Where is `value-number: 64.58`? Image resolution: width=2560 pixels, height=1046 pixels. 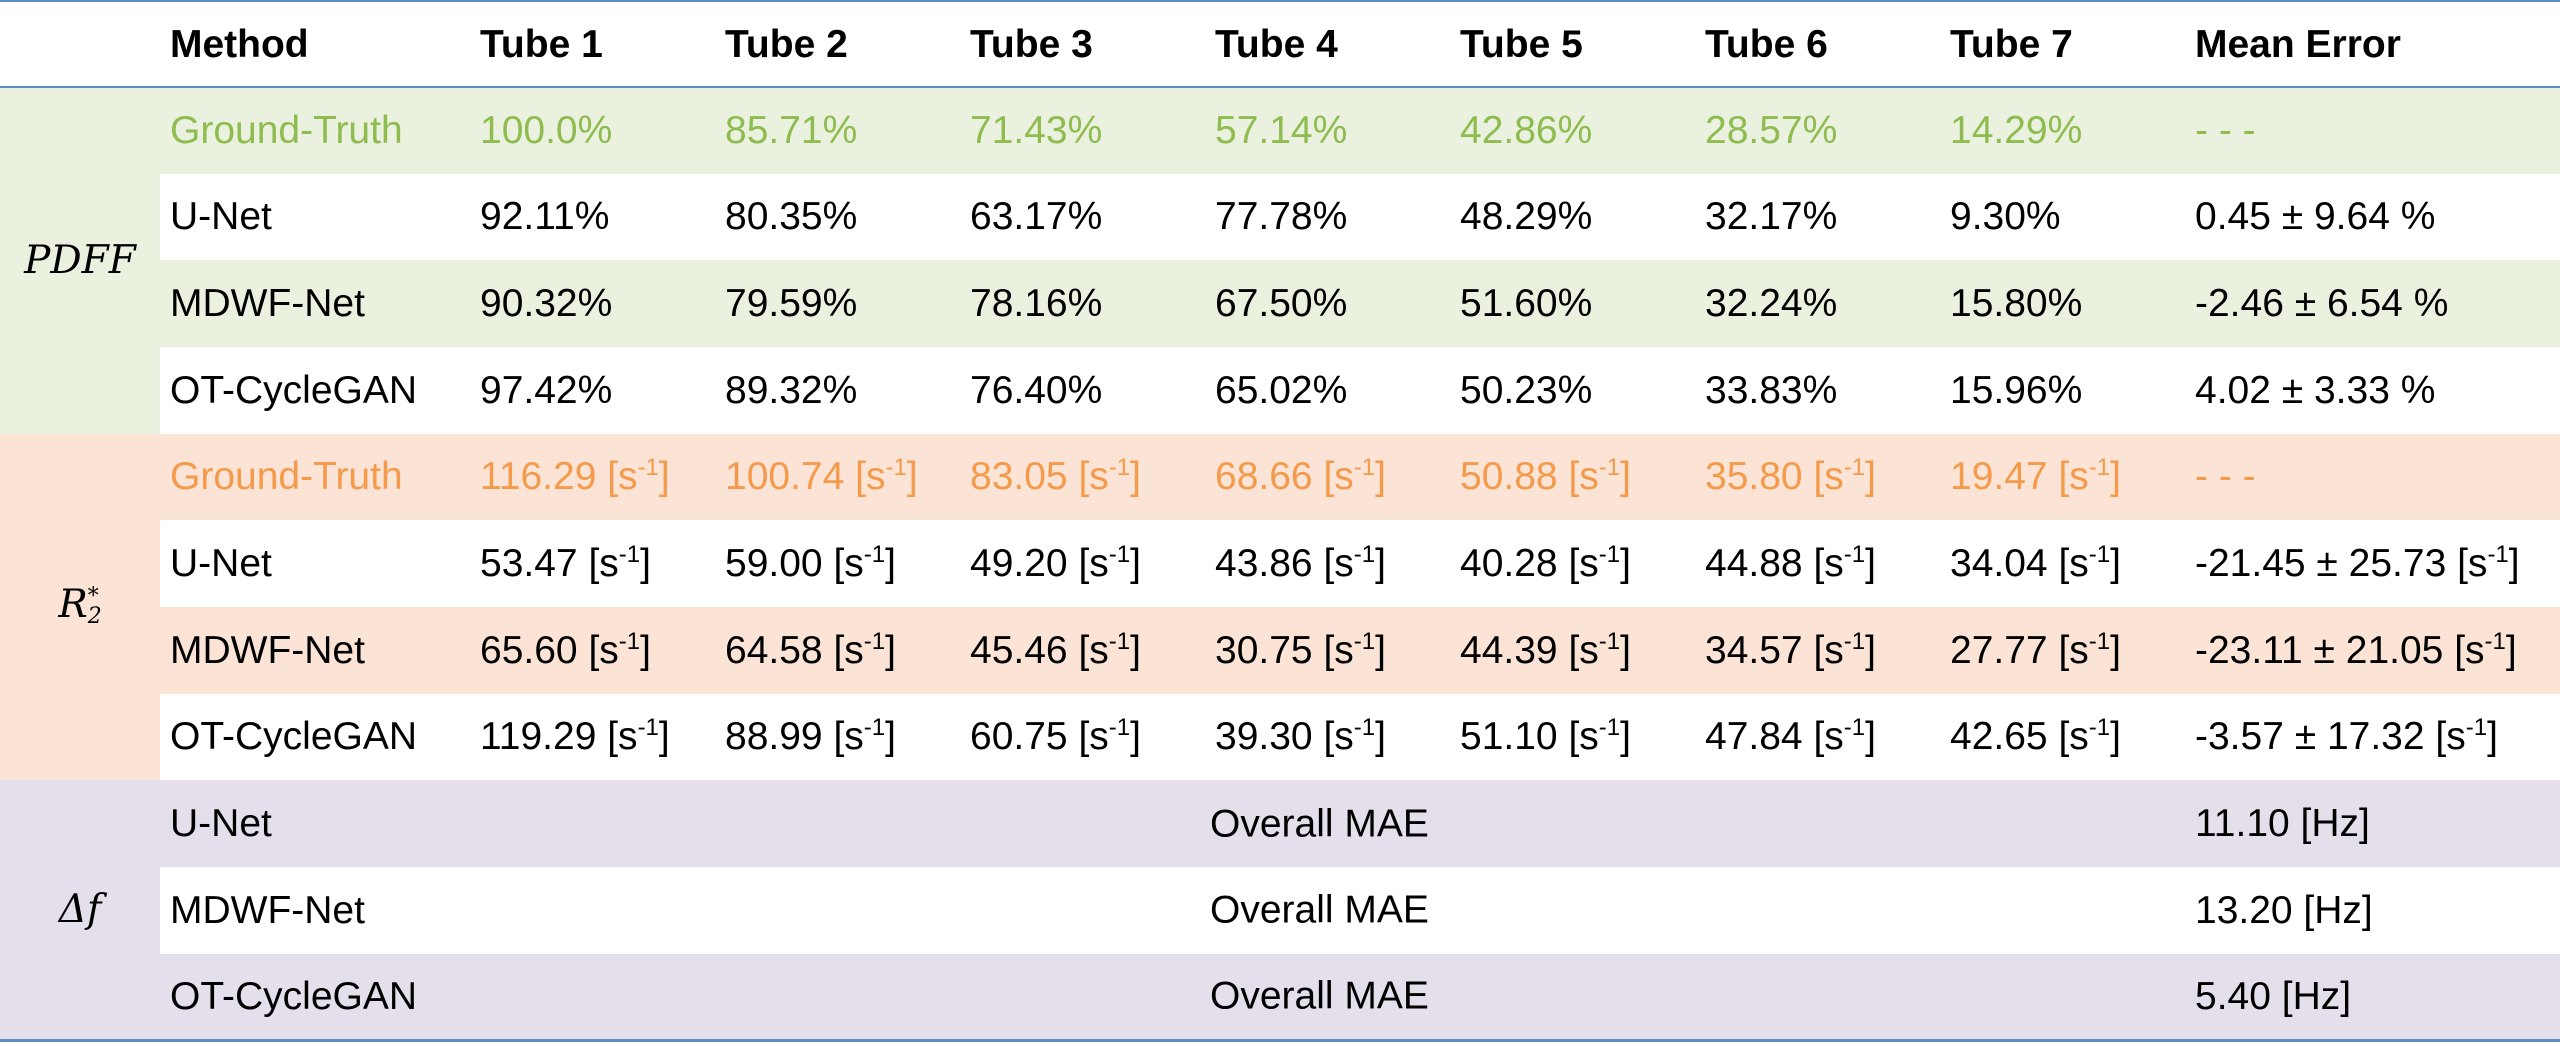 value-number: 64.58 is located at coordinates (774, 650).